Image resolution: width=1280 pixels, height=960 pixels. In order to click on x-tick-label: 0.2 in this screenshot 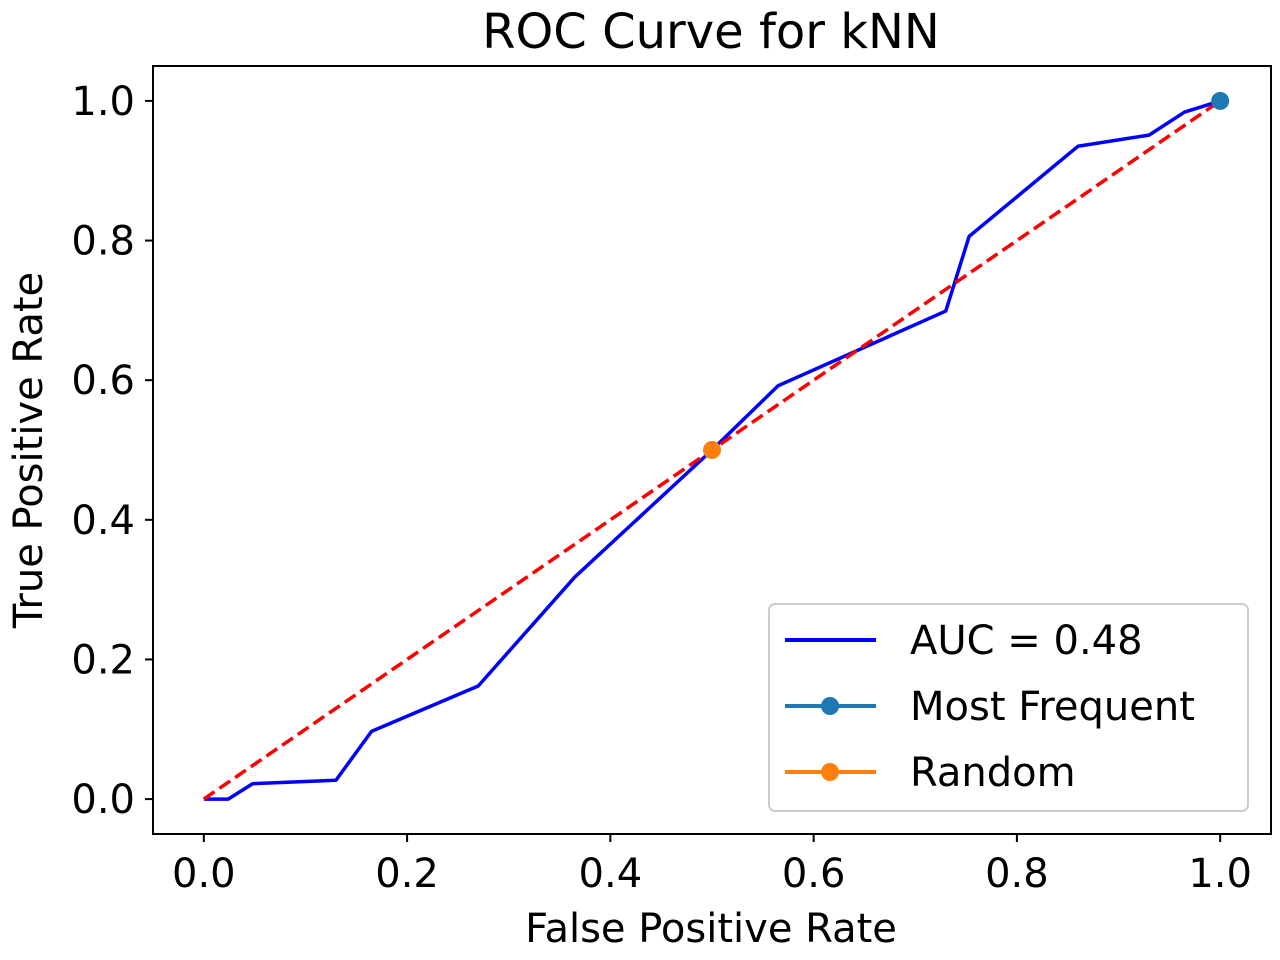, I will do `click(407, 874)`.